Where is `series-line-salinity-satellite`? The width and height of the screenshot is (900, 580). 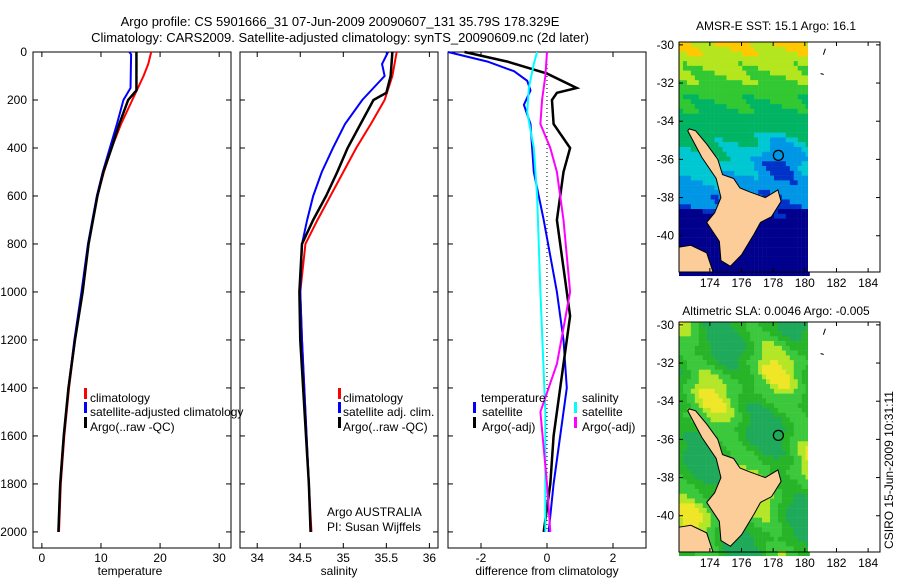 series-line-salinity-satellite is located at coordinates (536, 291).